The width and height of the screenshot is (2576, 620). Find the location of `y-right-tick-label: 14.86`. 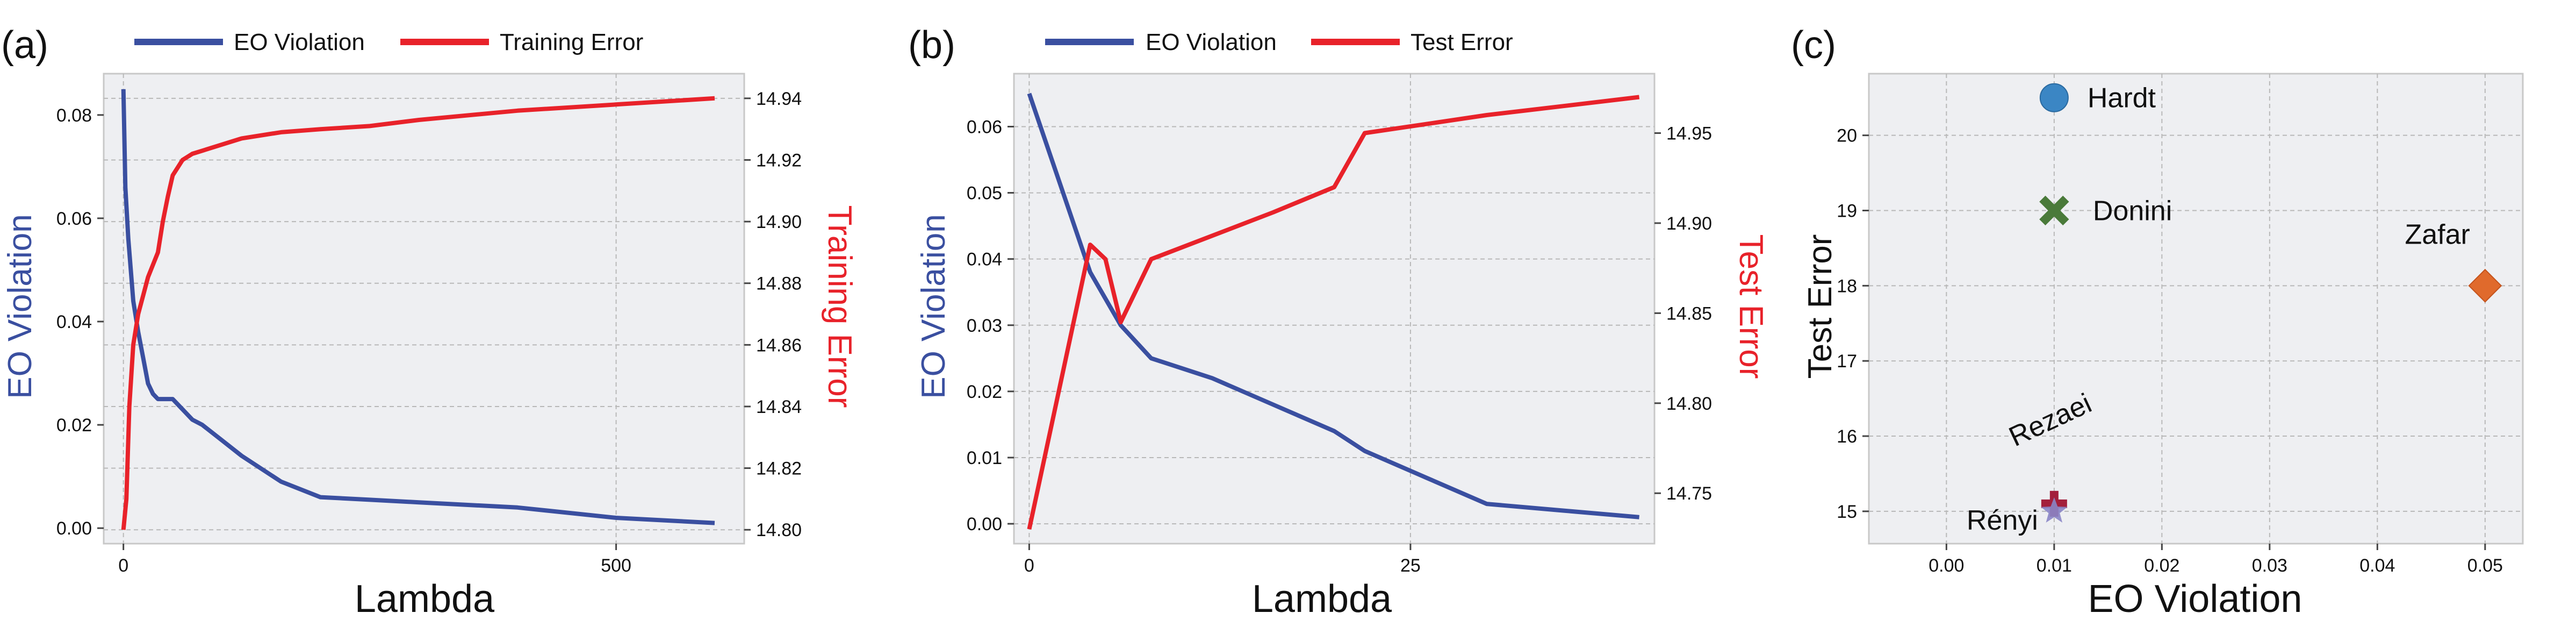

y-right-tick-label: 14.86 is located at coordinates (779, 345).